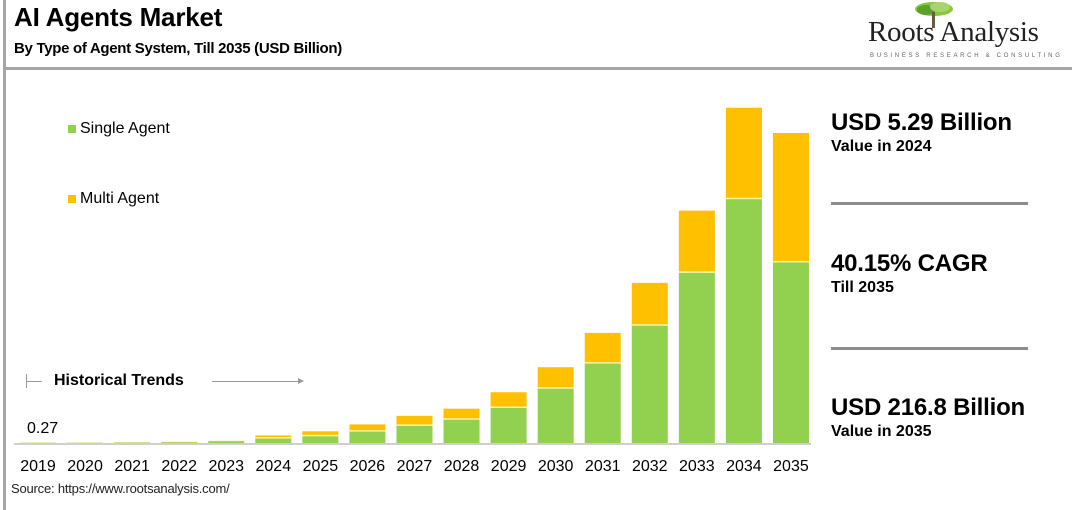 This screenshot has height=510, width=1072. What do you see at coordinates (744, 466) in the screenshot?
I see `x-tick-label-2034: 2034` at bounding box center [744, 466].